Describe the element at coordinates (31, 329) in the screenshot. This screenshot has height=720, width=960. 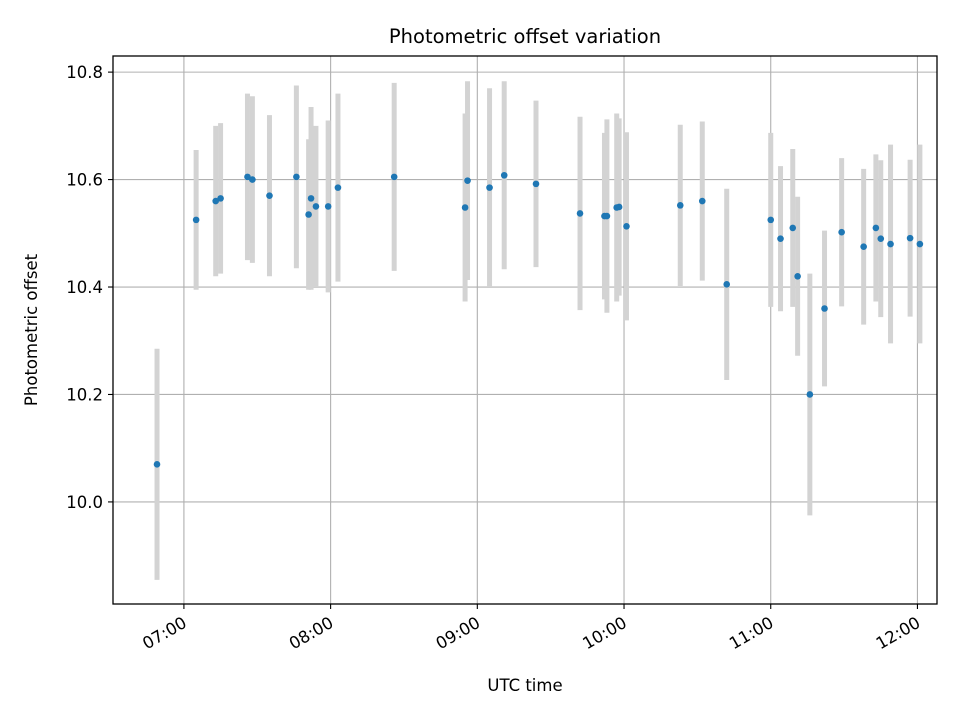
I see `y-axis-label: Photometric offset` at that location.